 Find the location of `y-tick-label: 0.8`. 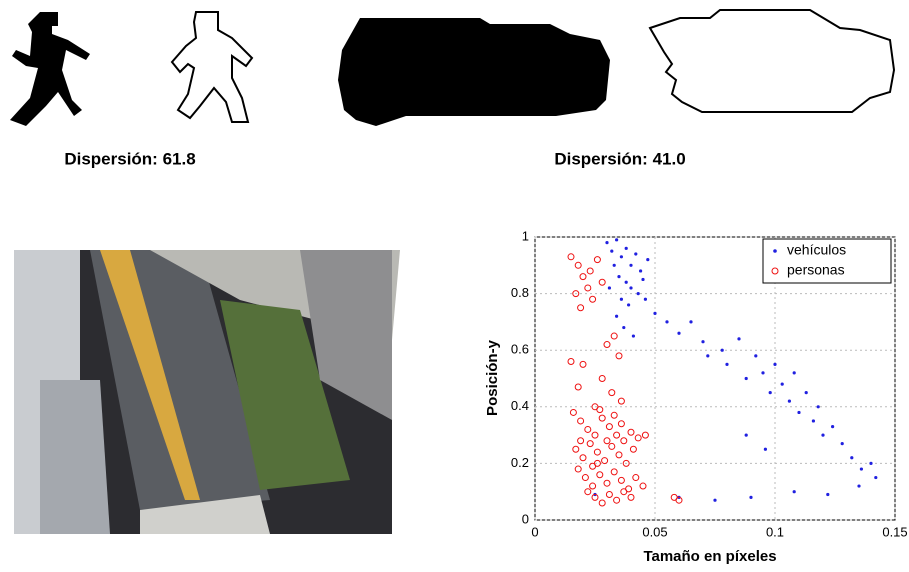

y-tick-label: 0.8 is located at coordinates (520, 292).